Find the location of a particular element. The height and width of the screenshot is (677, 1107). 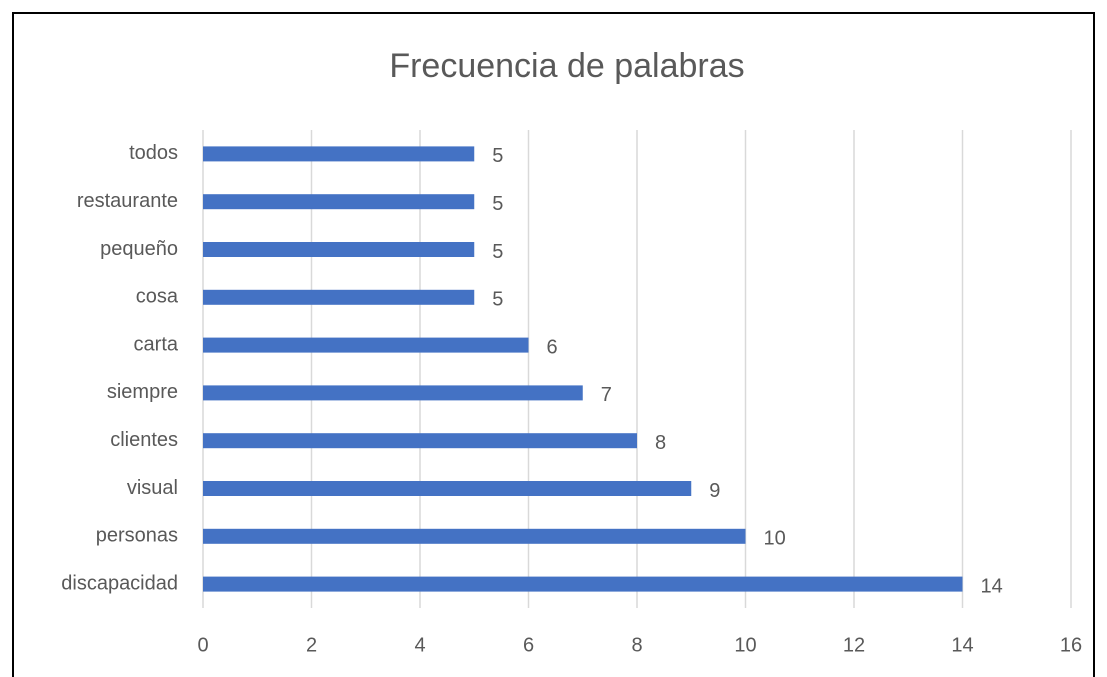

data-label: 6 is located at coordinates (552, 347).